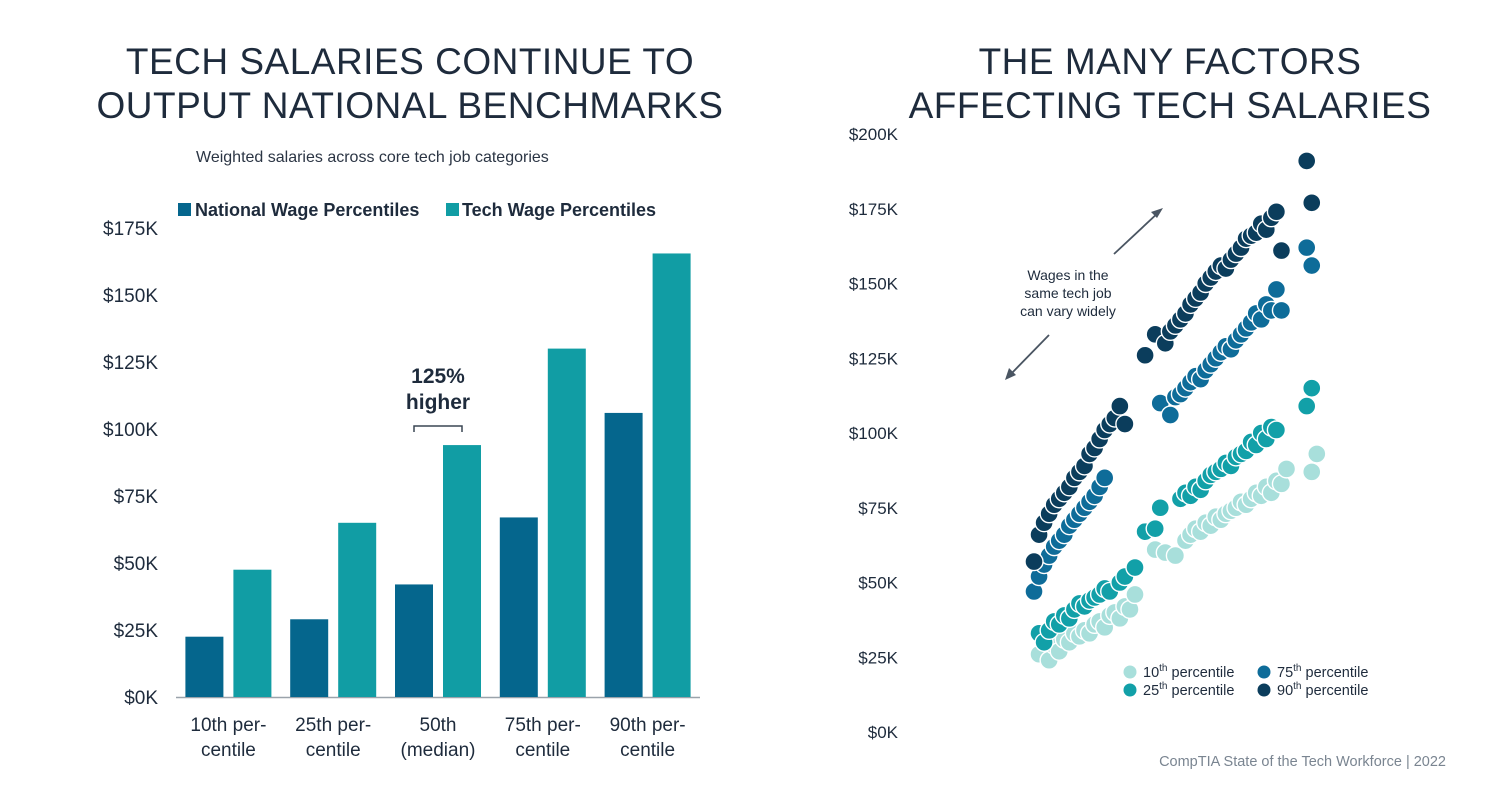 The image size is (1500, 803). I want to click on annotation-line-2: higher, so click(438, 402).